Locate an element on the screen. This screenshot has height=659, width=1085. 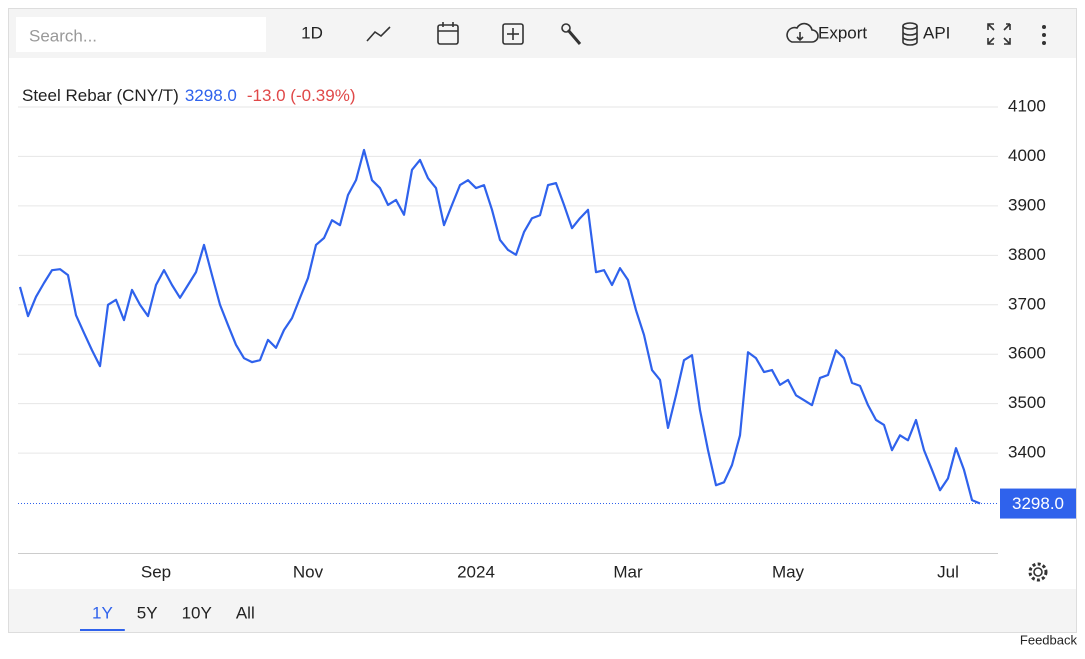
x-tick-label: Sep is located at coordinates (156, 571).